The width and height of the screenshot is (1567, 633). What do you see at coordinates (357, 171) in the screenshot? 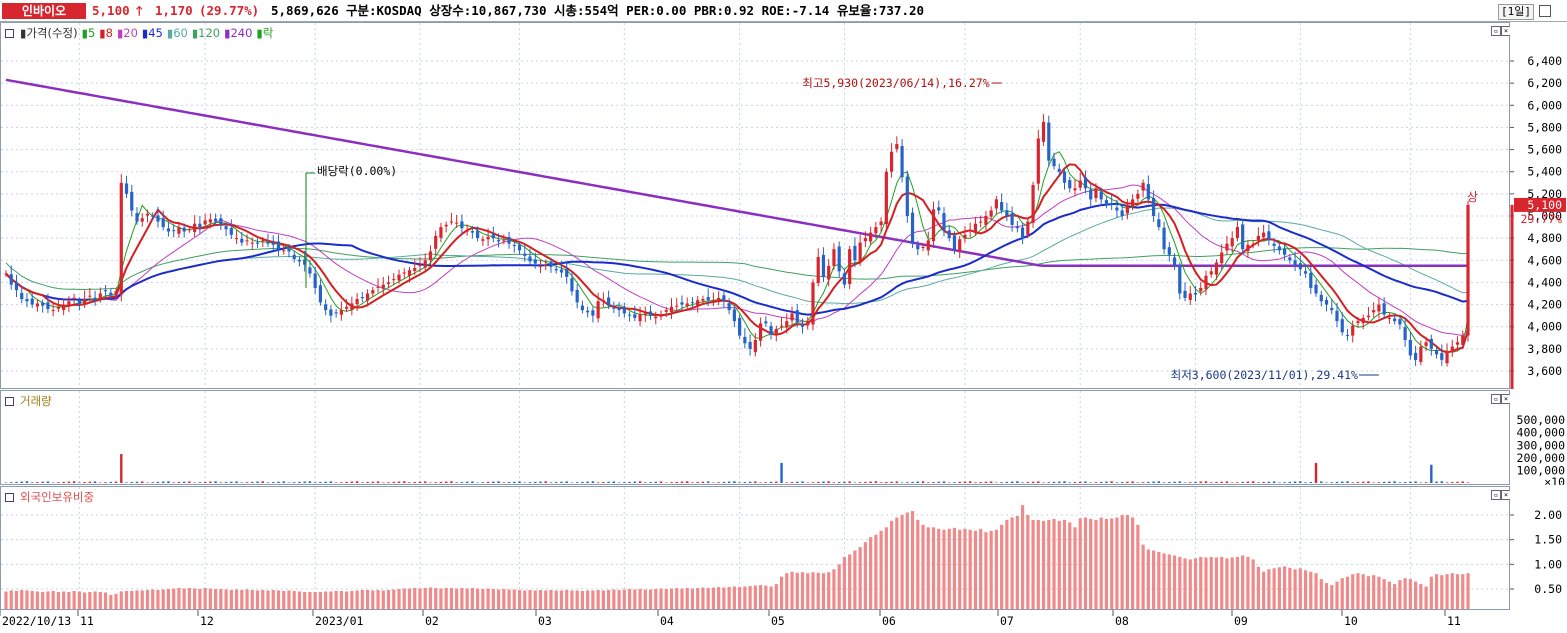
I see `dividend-annotation: 배당락(0.00%)` at bounding box center [357, 171].